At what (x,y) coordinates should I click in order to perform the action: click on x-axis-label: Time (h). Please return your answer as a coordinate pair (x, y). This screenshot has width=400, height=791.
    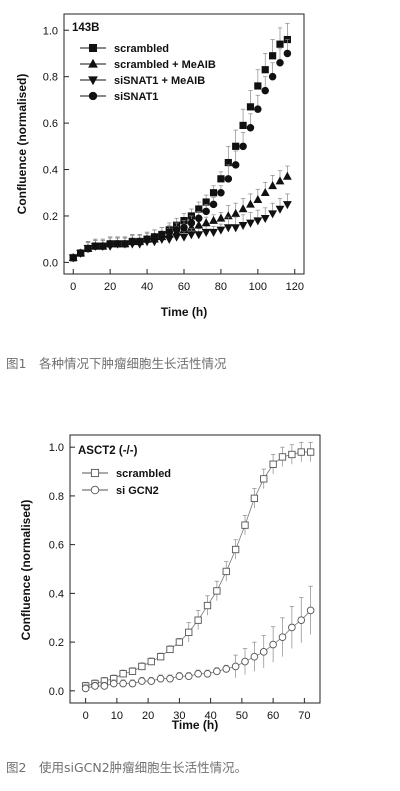
    Looking at the image, I should click on (195, 725).